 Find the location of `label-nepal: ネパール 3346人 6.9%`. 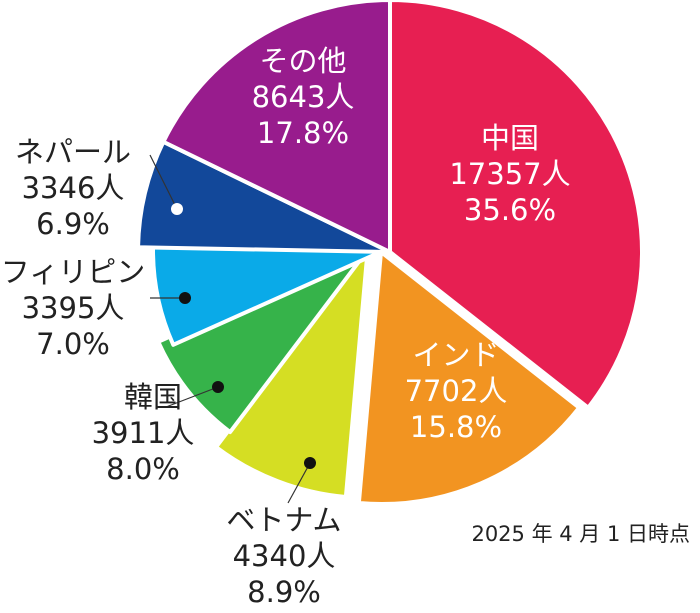

label-nepal: ネパール 3346人 6.9% is located at coordinates (73, 188).